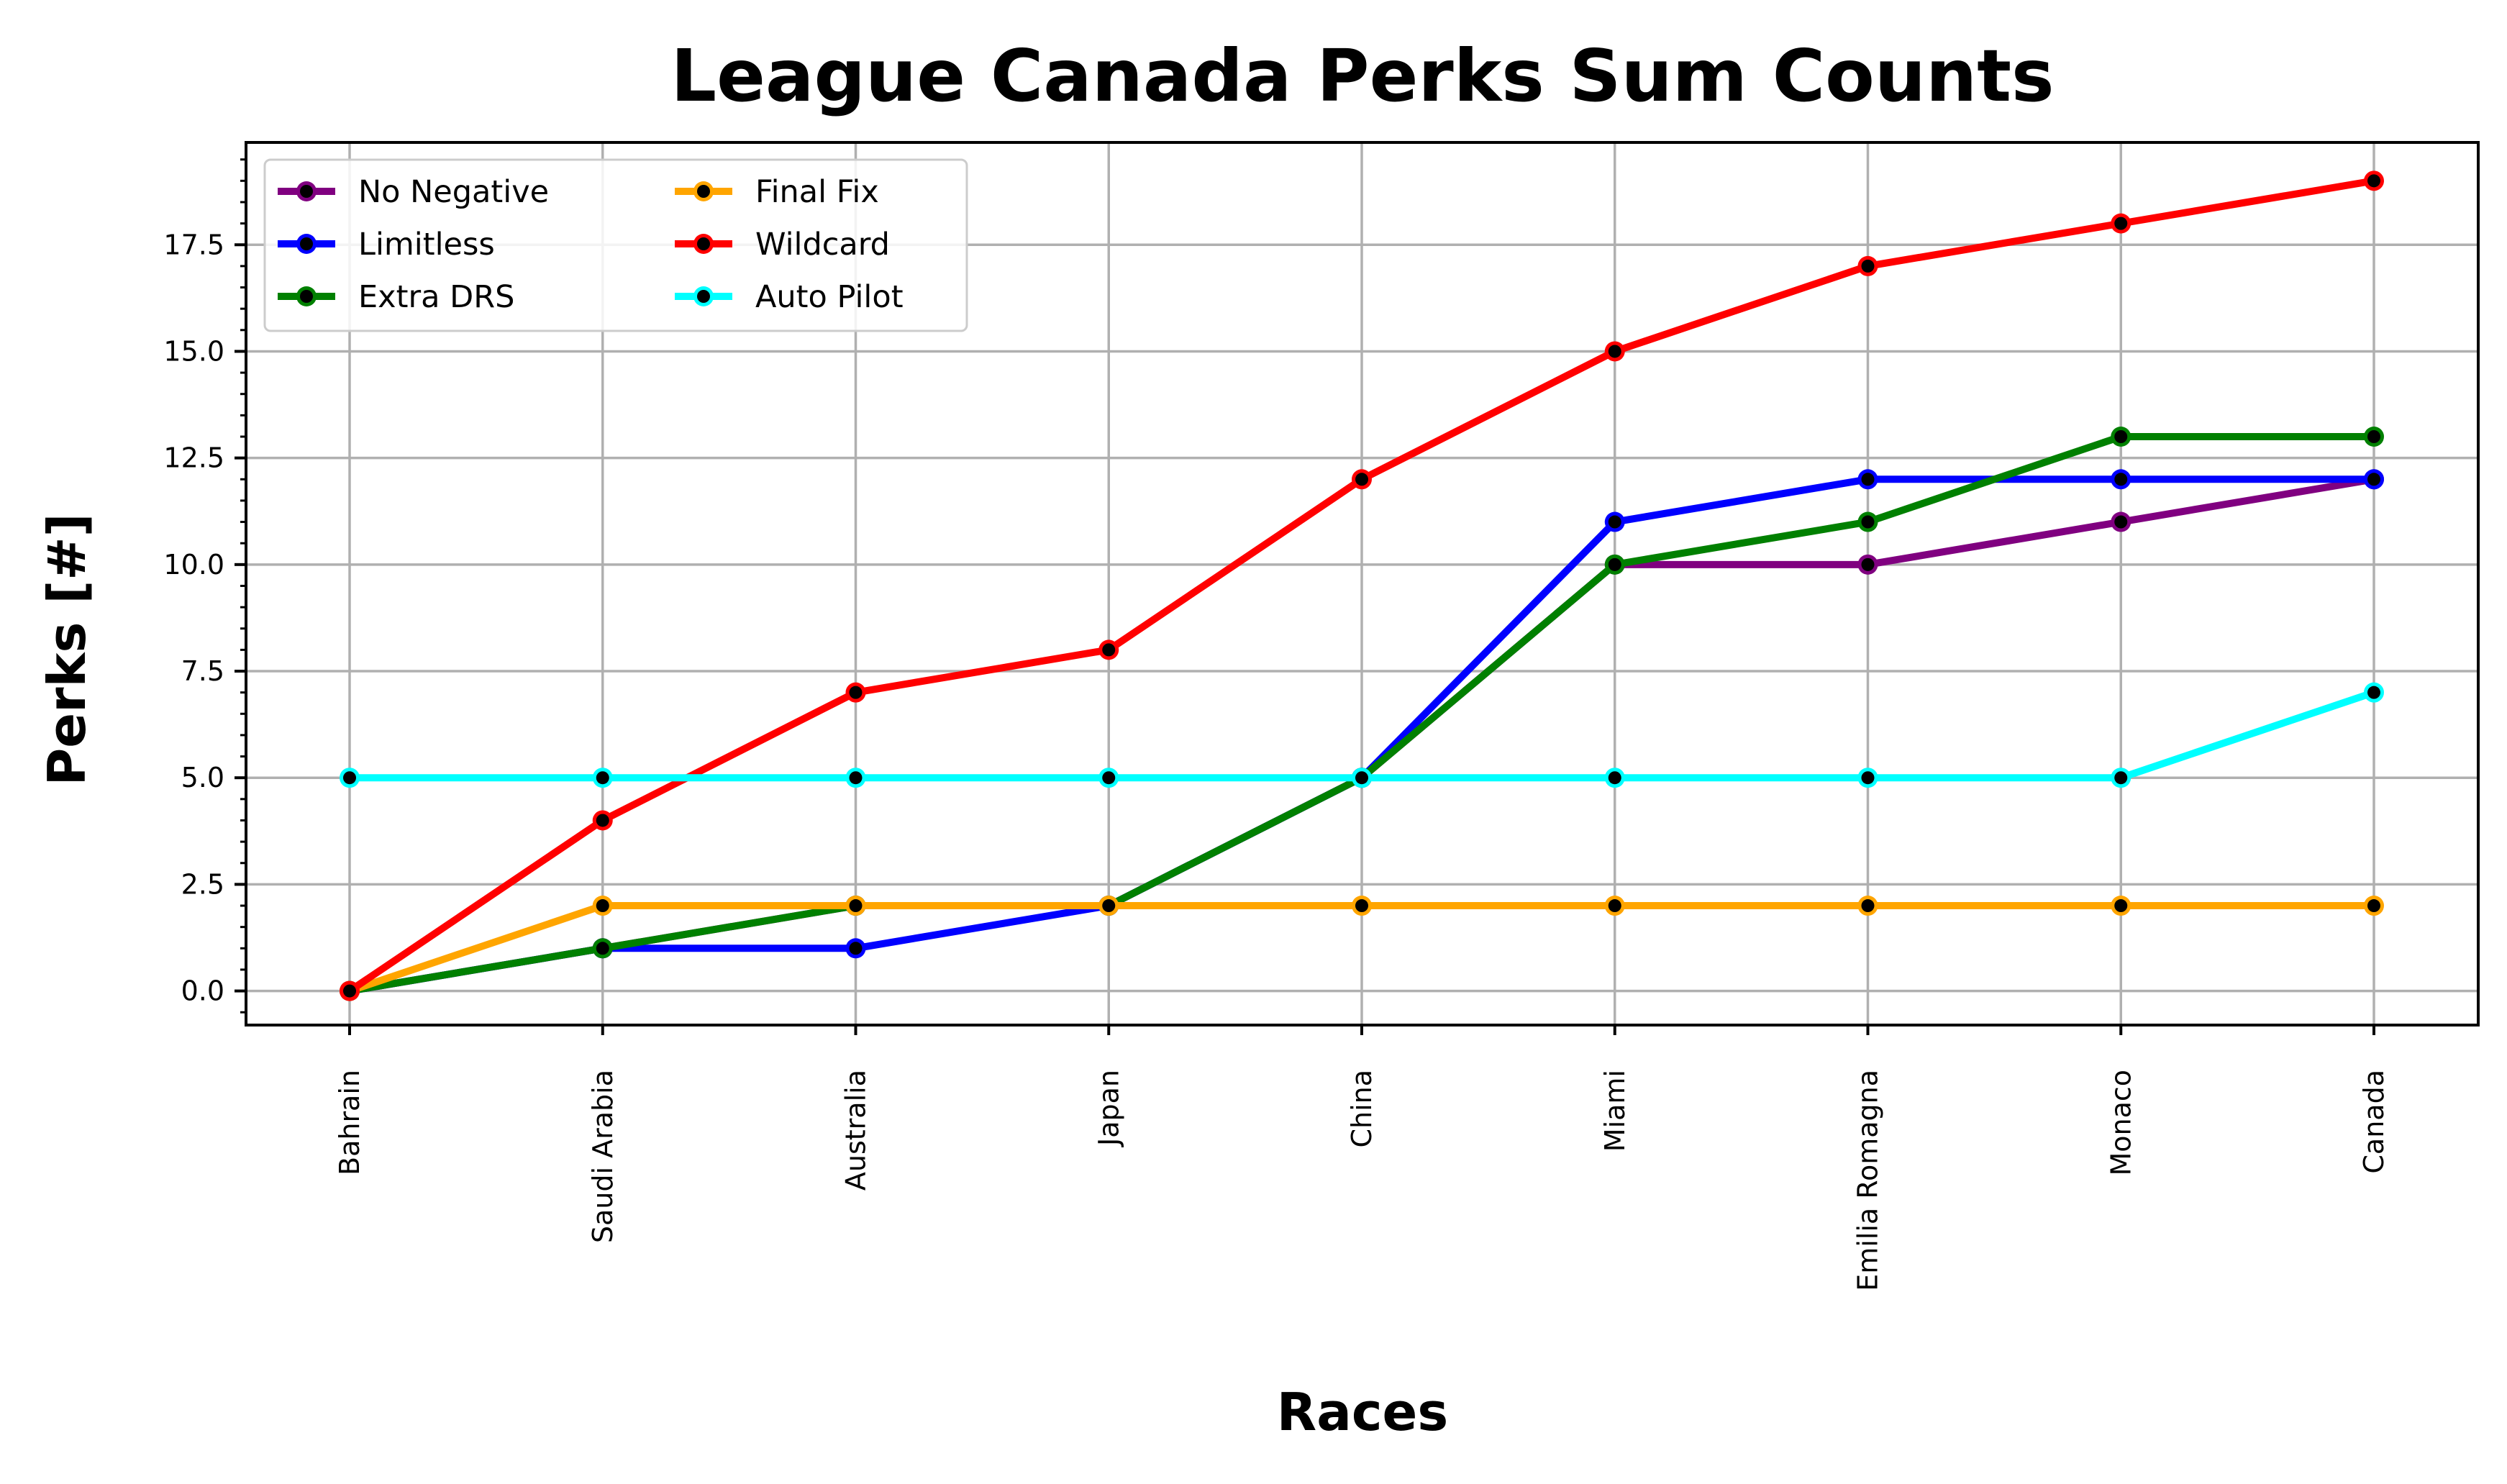  I want to click on y-tick-label: 0.0, so click(203, 991).